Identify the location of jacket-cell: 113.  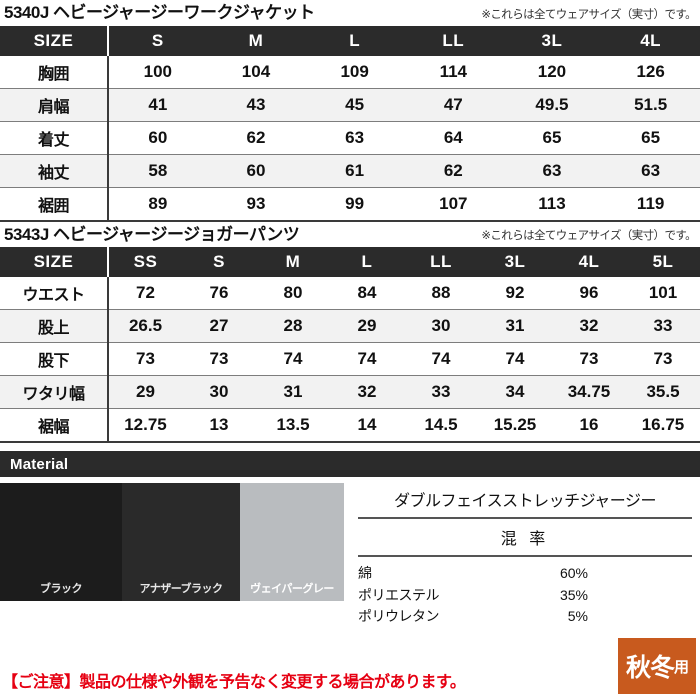
(552, 204).